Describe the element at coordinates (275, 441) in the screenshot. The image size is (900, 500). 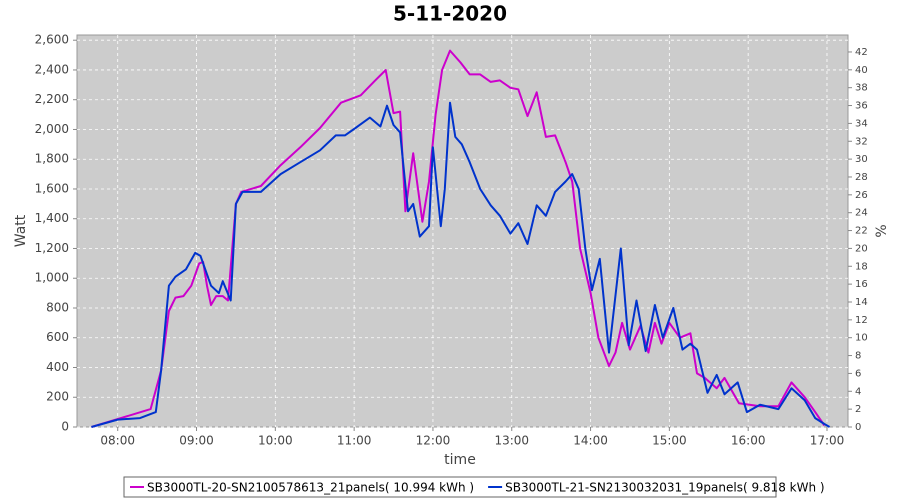
I see `x-tick-label: 10:00` at that location.